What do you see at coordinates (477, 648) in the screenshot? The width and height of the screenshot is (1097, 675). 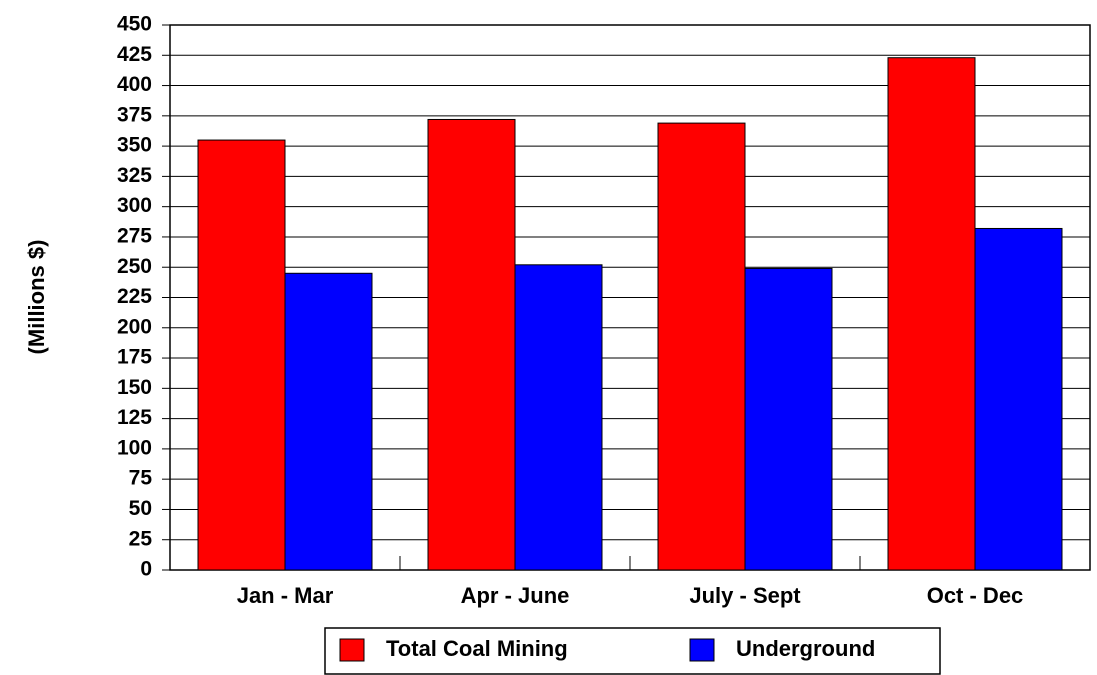 I see `legend-label: Total Coal Mining` at bounding box center [477, 648].